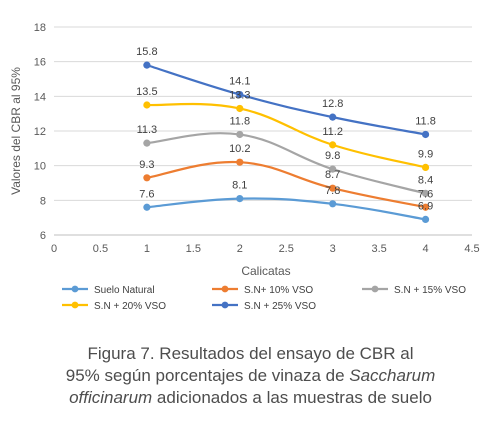  What do you see at coordinates (146, 92) in the screenshot?
I see `data-label-s-n-20-vso-1: 13.5` at bounding box center [146, 92].